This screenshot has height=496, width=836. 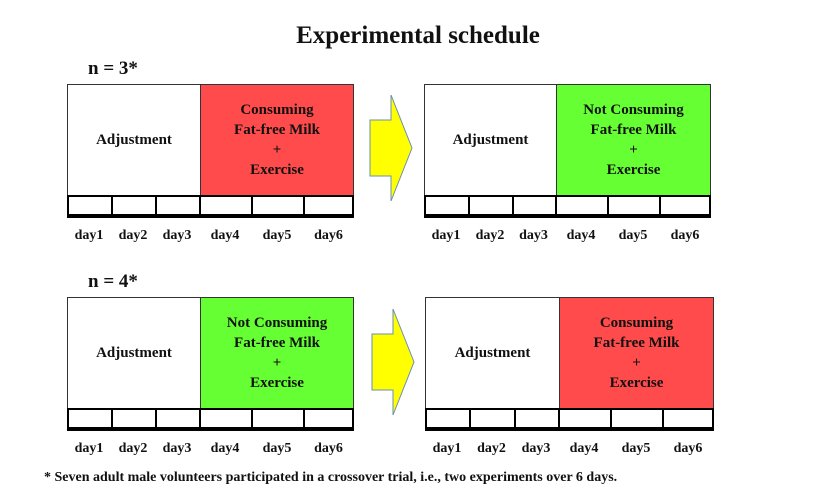 I want to click on group-1-n-label: n = 3*, so click(x=113, y=68).